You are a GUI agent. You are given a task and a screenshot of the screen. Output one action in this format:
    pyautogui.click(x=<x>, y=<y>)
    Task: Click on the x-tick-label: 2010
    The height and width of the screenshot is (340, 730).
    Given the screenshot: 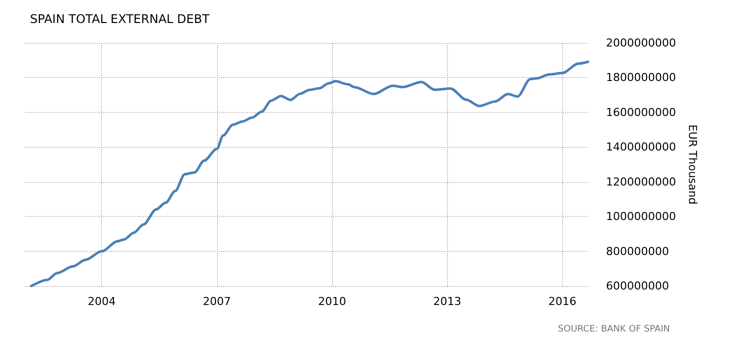 What is the action you would take?
    pyautogui.click(x=332, y=301)
    